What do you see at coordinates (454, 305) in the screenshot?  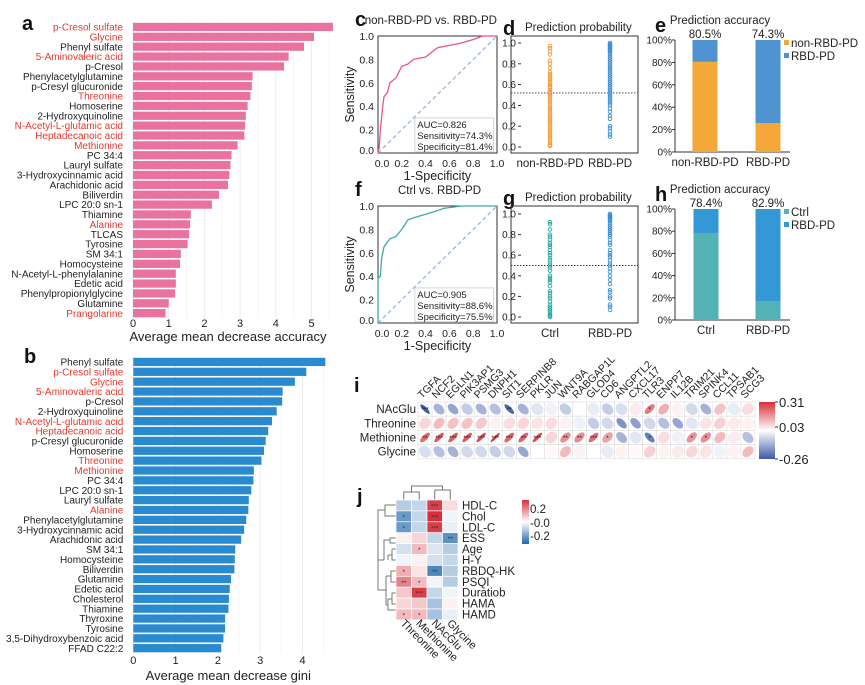 I see `annotation-box` at bounding box center [454, 305].